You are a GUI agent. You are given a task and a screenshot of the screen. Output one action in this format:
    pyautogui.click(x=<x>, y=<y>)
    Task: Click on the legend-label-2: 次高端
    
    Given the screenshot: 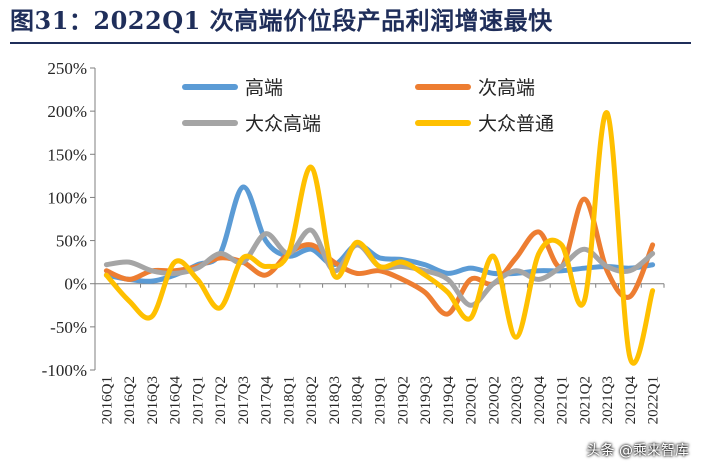 What is the action you would take?
    pyautogui.click(x=506, y=88)
    